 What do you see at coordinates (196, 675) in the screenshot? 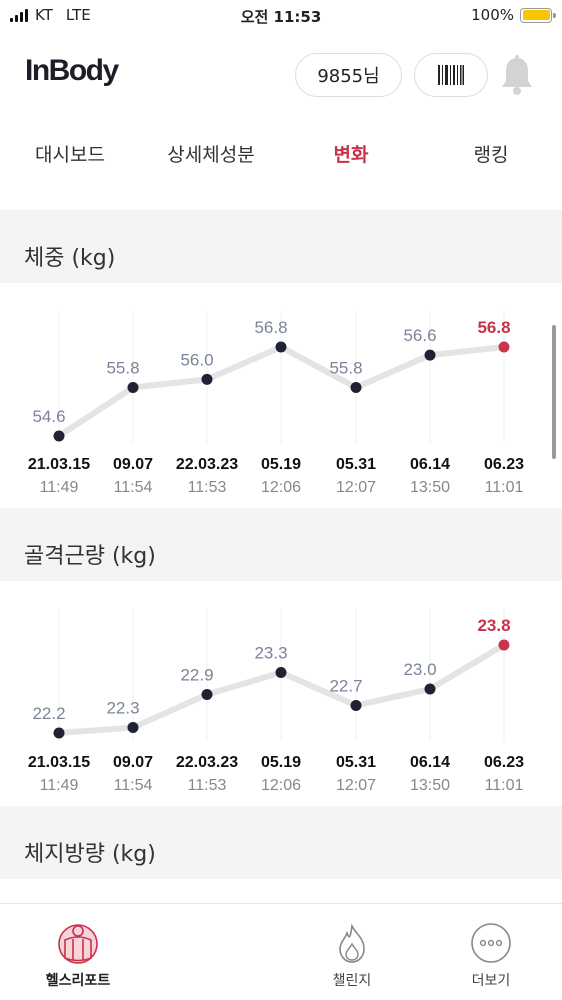
I see `data-label: 22.9` at bounding box center [196, 675].